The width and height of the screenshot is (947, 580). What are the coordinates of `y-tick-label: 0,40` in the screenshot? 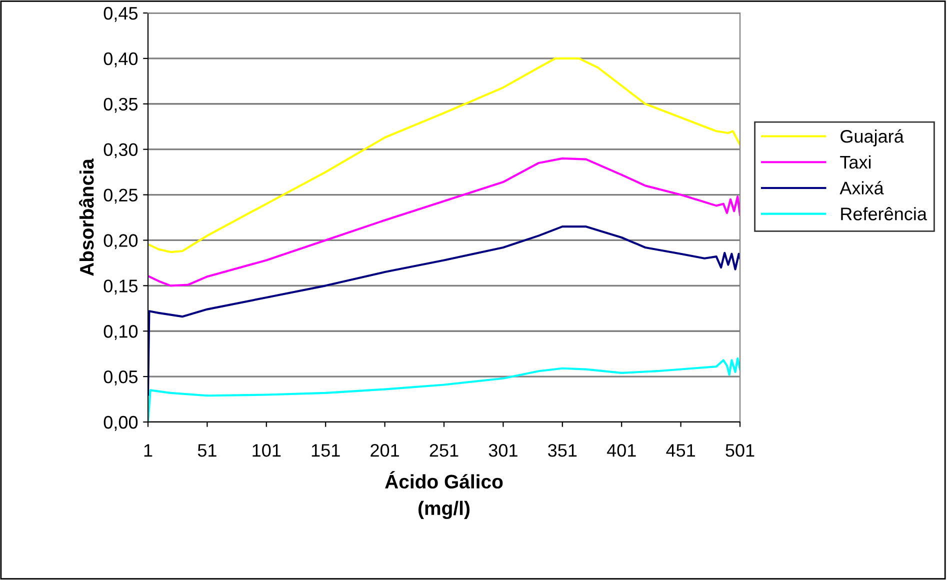 It's located at (121, 60).